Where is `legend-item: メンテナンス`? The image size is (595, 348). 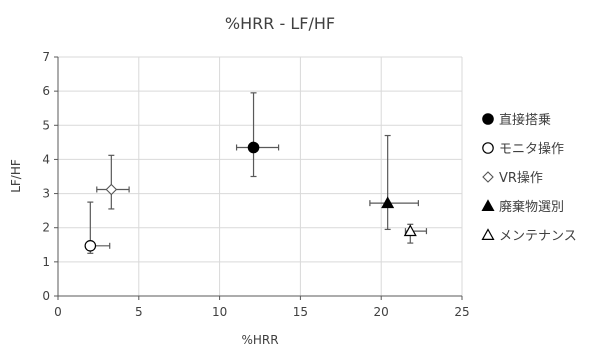 legend-item: メンテナンス is located at coordinates (529, 236).